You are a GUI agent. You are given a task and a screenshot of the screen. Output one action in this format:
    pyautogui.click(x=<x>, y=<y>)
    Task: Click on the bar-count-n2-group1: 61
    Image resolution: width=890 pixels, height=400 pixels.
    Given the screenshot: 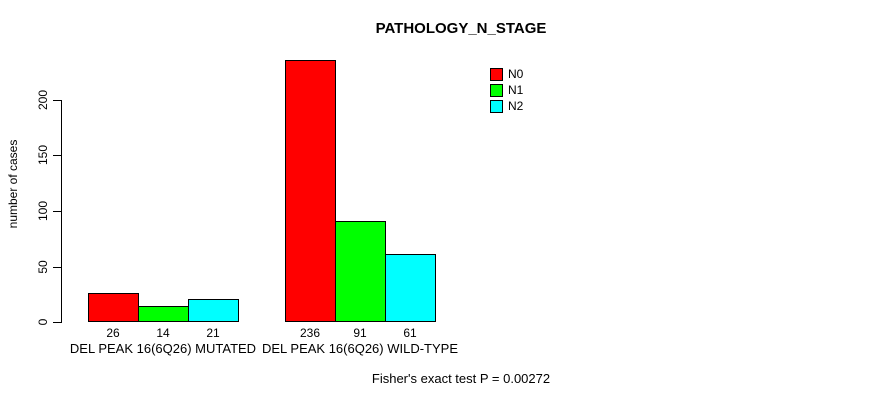 What is the action you would take?
    pyautogui.click(x=410, y=333)
    